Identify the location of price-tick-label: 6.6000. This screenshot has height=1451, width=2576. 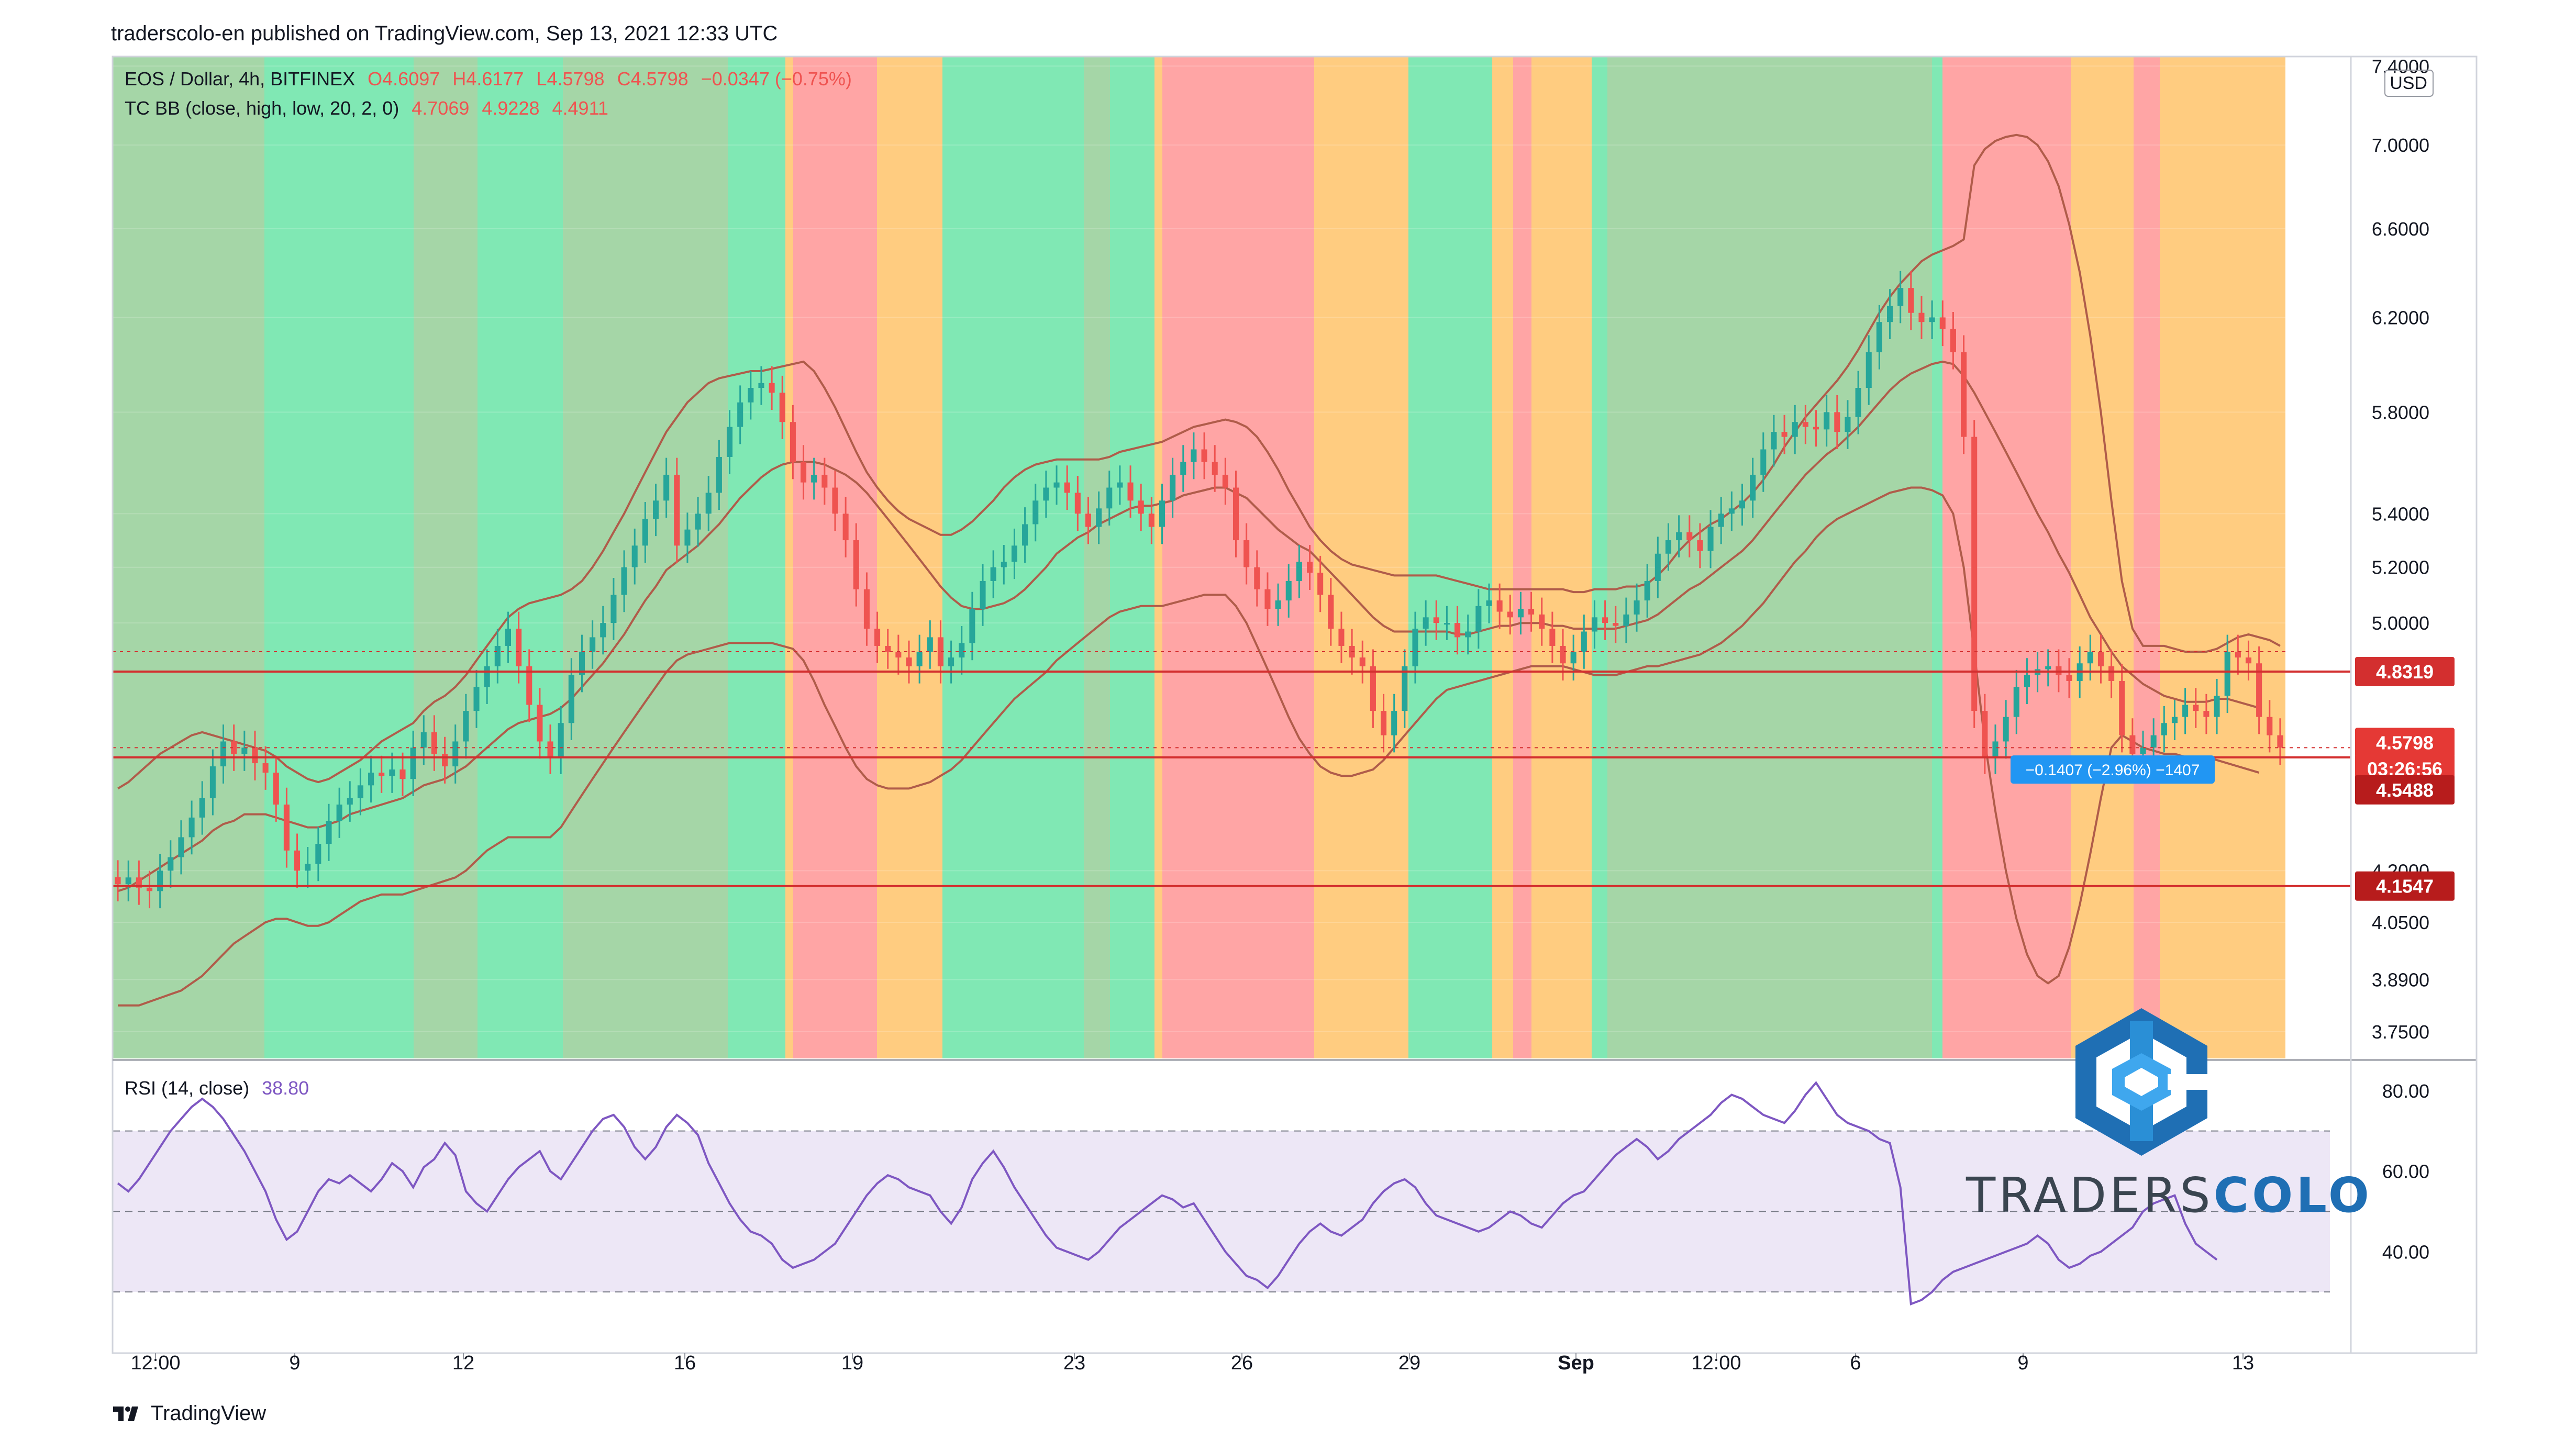
(2400, 229).